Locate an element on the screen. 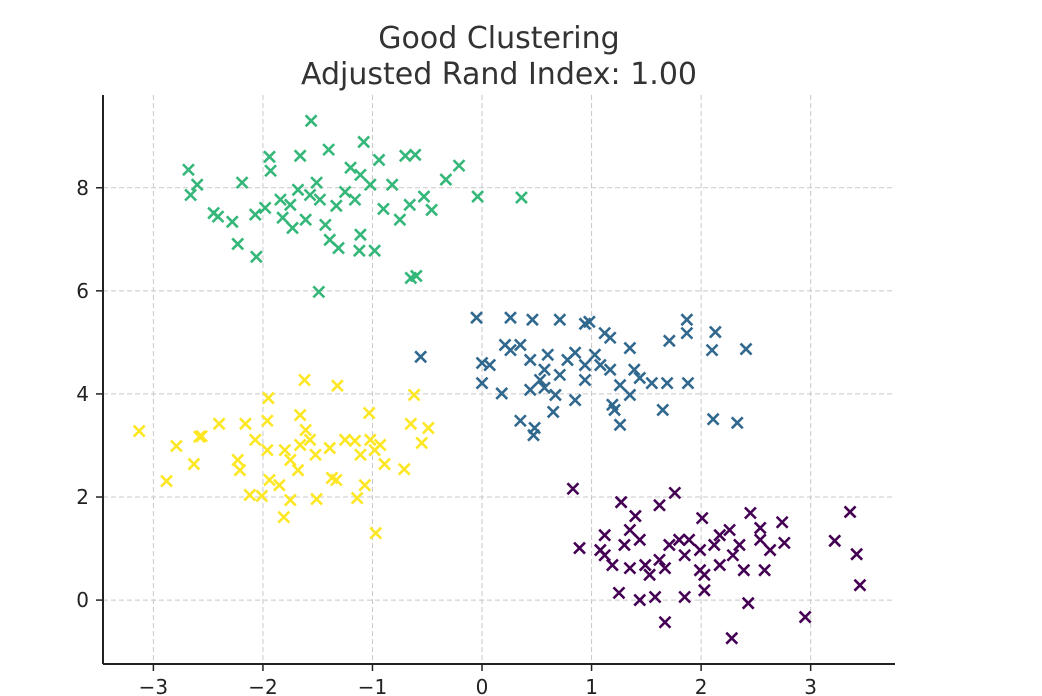 The image size is (1042, 696). y-tick-label: 6 is located at coordinates (82, 291).